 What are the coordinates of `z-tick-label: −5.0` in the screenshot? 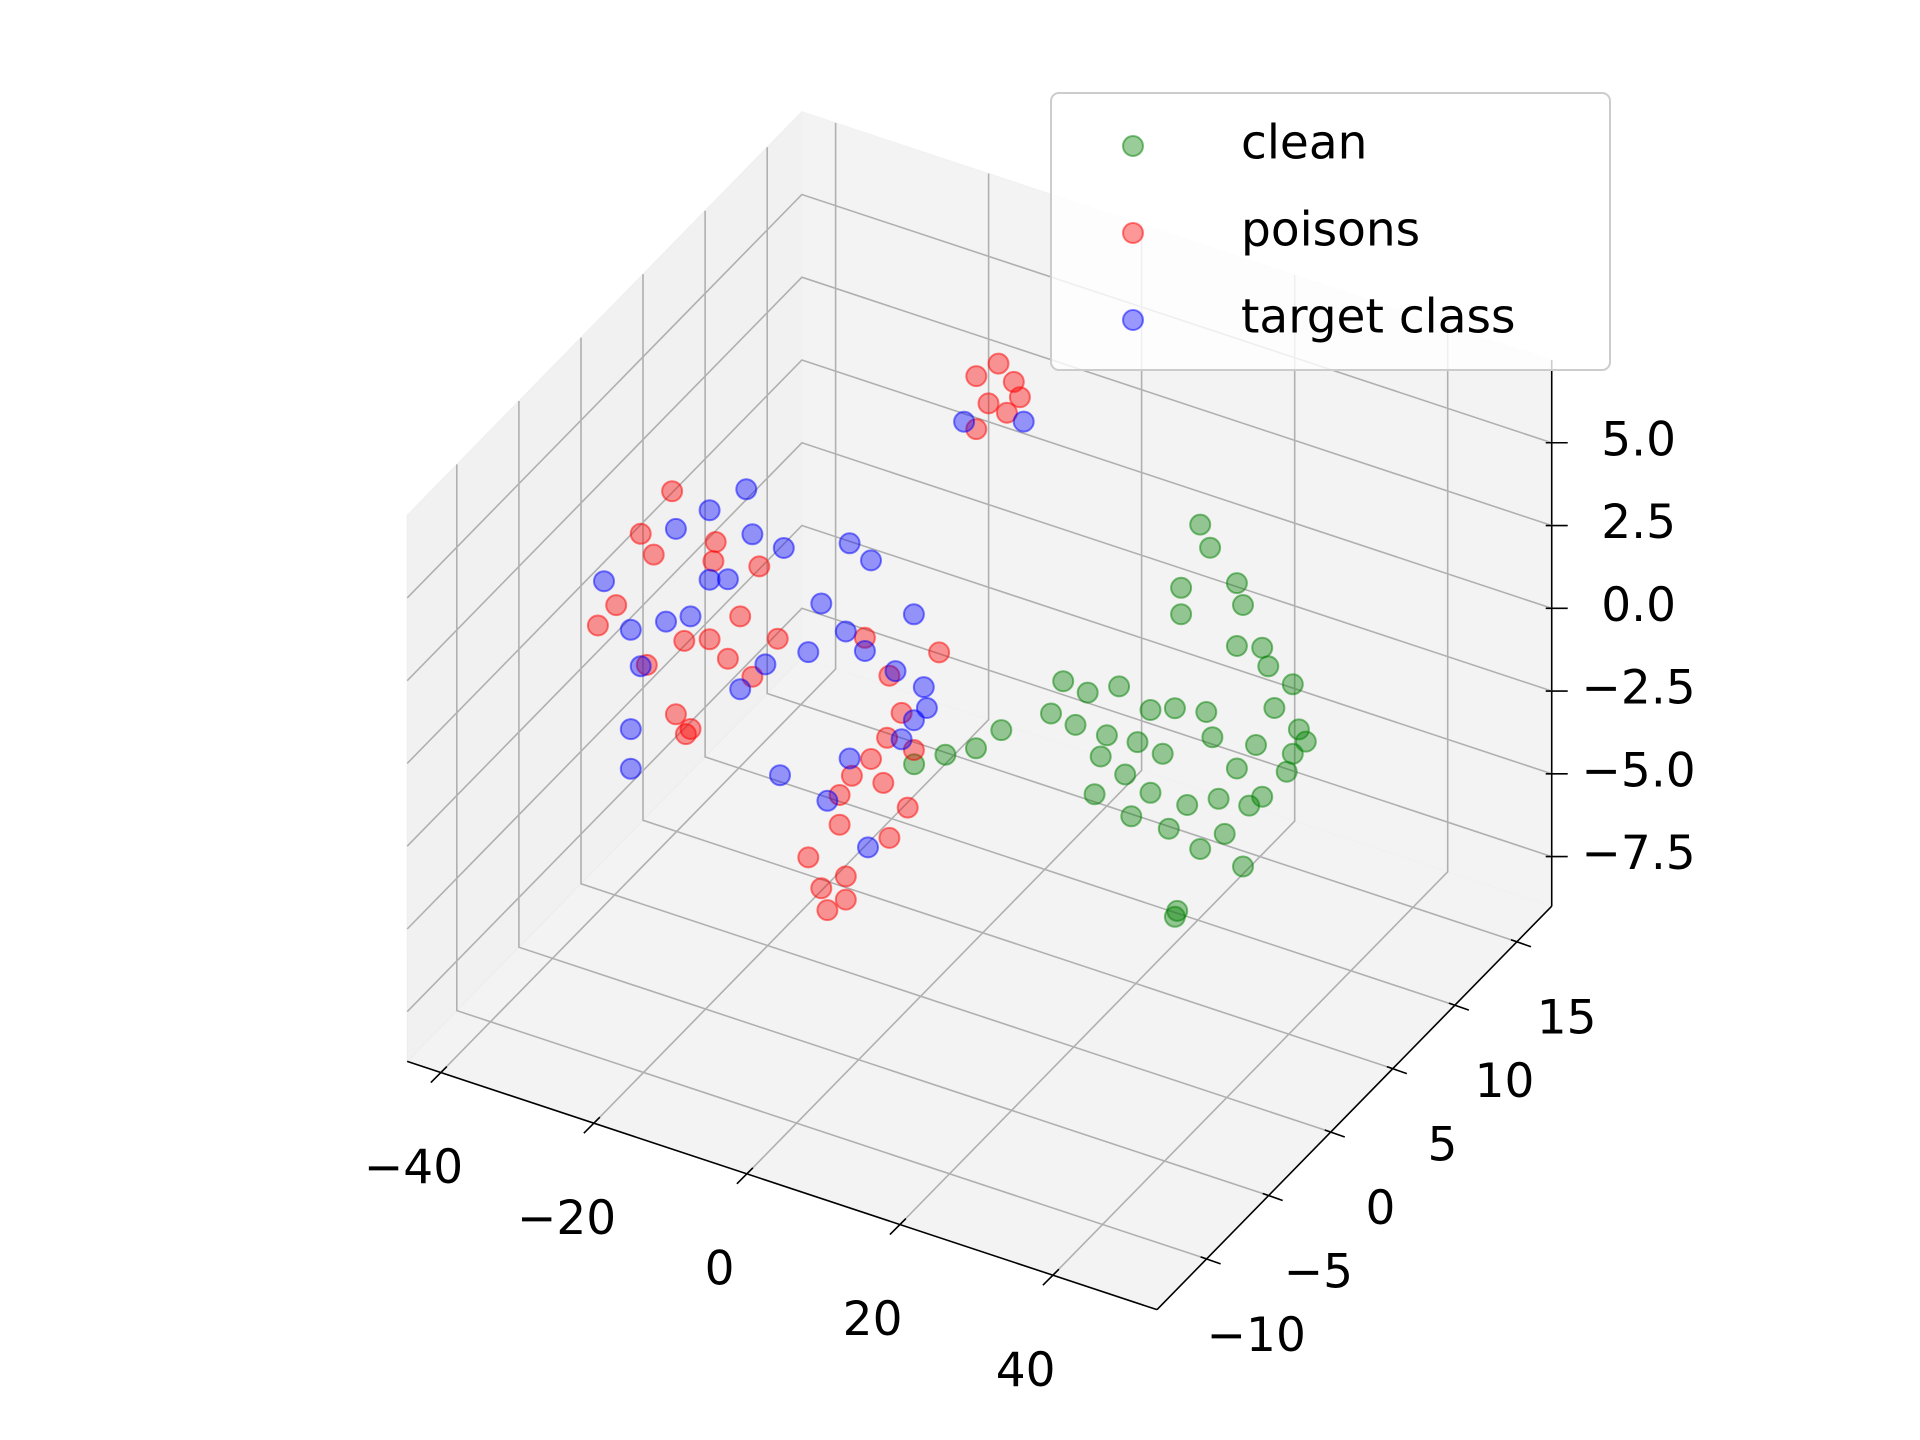 It's located at (1639, 770).